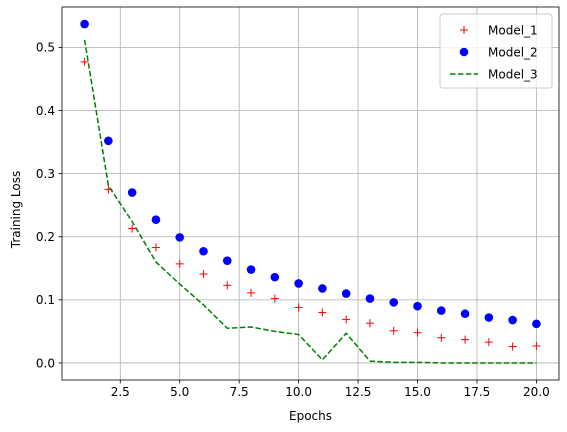 This screenshot has height=432, width=567. What do you see at coordinates (513, 30) in the screenshot?
I see `legend-label: Model_1` at bounding box center [513, 30].